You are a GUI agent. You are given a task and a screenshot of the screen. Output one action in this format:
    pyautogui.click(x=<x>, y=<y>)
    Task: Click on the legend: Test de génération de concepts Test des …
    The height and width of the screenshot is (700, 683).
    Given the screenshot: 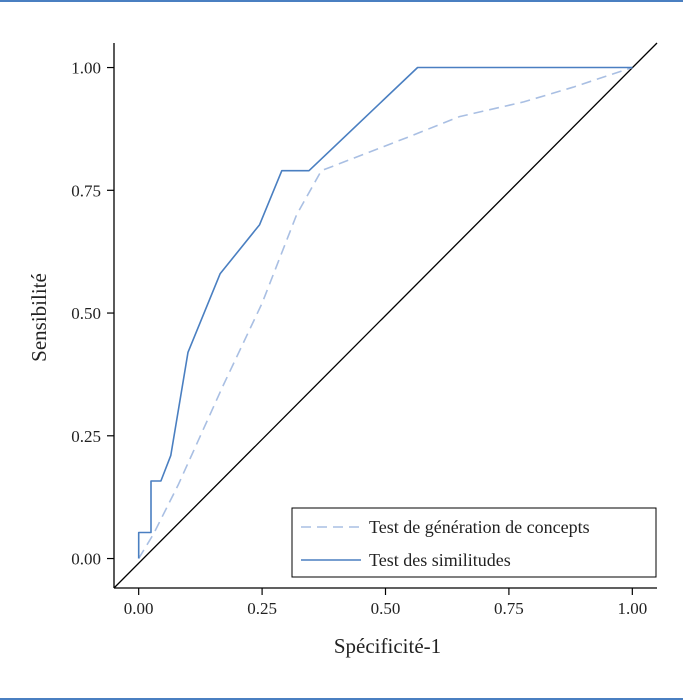 What is the action you would take?
    pyautogui.click(x=474, y=542)
    